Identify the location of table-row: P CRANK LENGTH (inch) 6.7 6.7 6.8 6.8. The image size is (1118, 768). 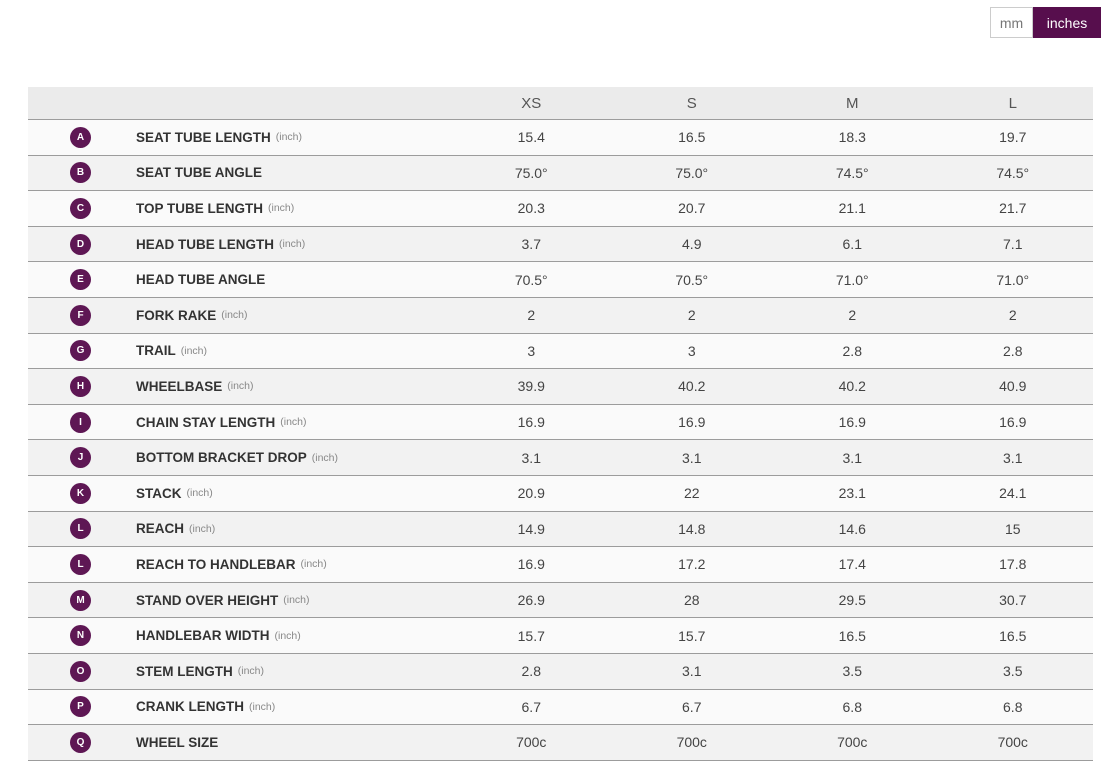
(560, 707).